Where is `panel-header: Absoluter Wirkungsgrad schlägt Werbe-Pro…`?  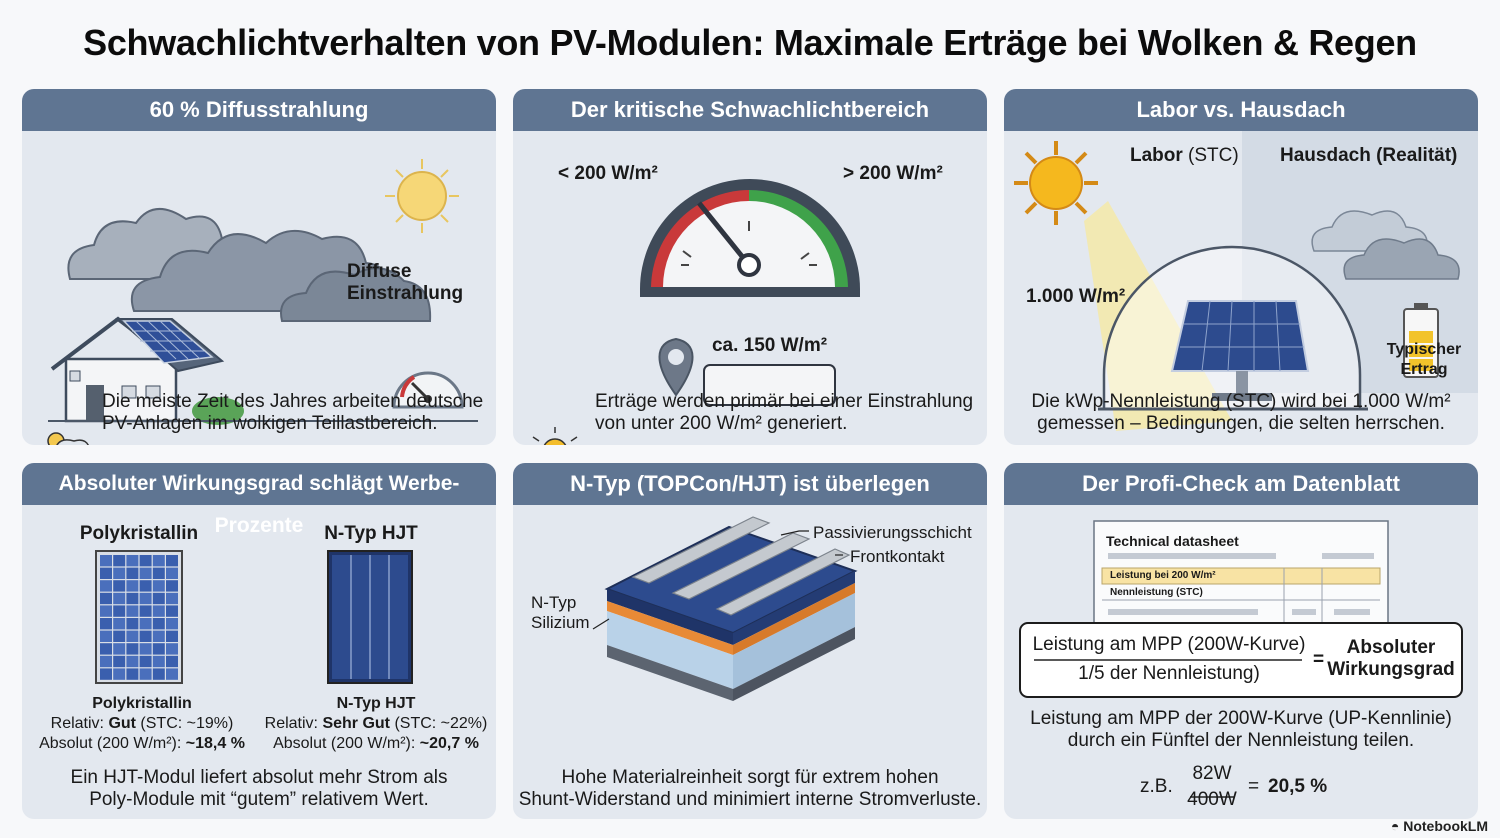
panel-header: Absoluter Wirkungsgrad schlägt Werbe-Pro… is located at coordinates (259, 500).